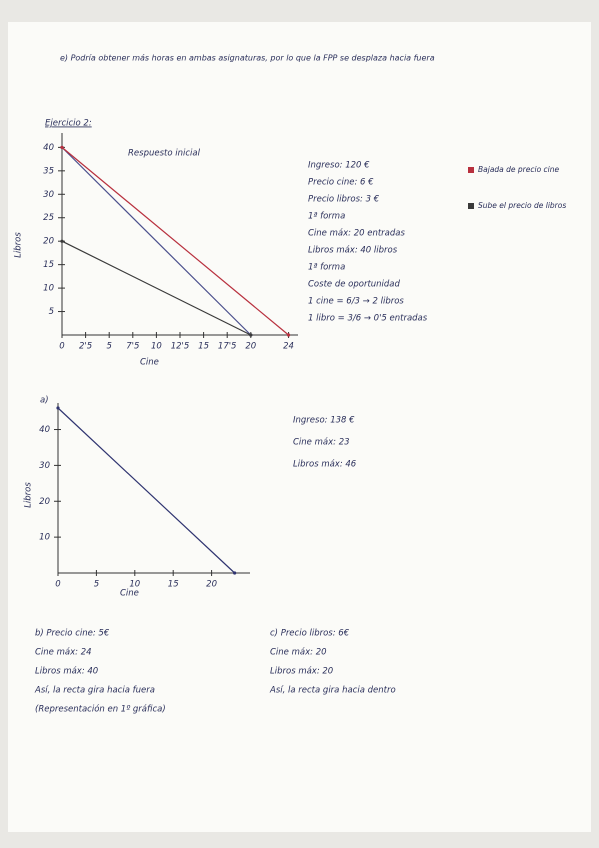 The width and height of the screenshot is (599, 848). I want to click on exercise-title: Ejercicio 2:, so click(68, 124).